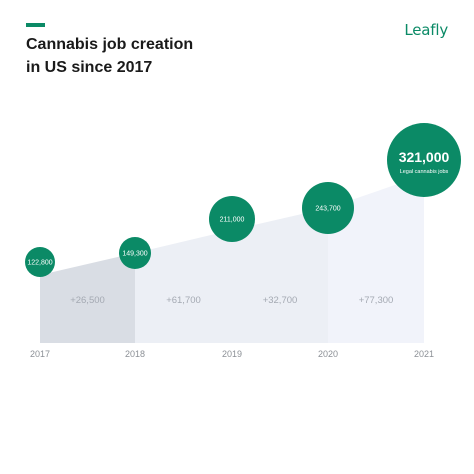 This screenshot has width=474, height=474. I want to click on increase-label: +32,700, so click(280, 300).